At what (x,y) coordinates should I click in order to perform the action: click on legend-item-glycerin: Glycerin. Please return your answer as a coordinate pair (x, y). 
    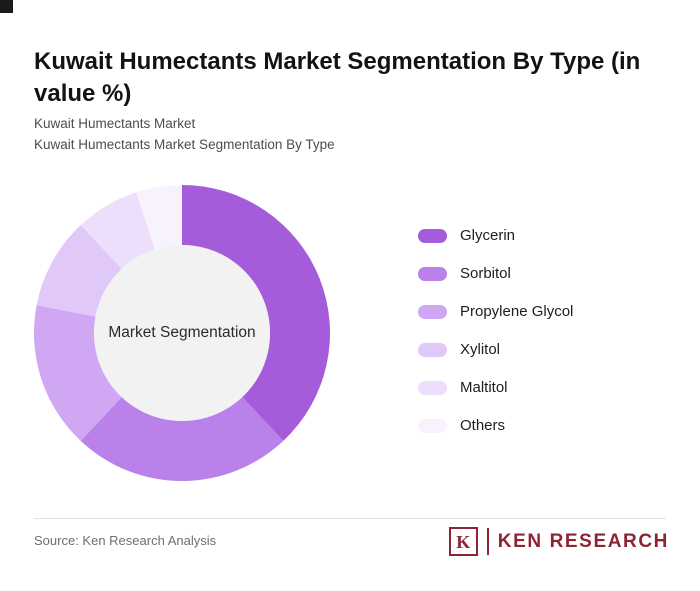
    Looking at the image, I should click on (495, 235).